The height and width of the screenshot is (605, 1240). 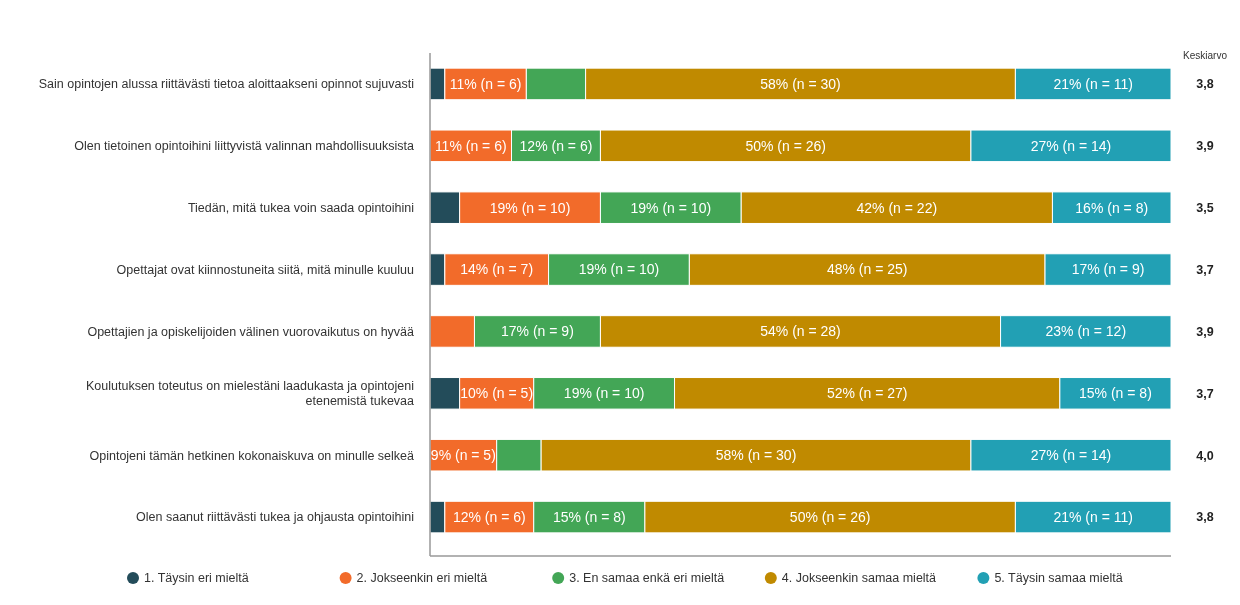 What do you see at coordinates (275, 517) in the screenshot?
I see `y-tick-label: Olen saanut riittävästi tukea ja ohjausta opintoihini` at bounding box center [275, 517].